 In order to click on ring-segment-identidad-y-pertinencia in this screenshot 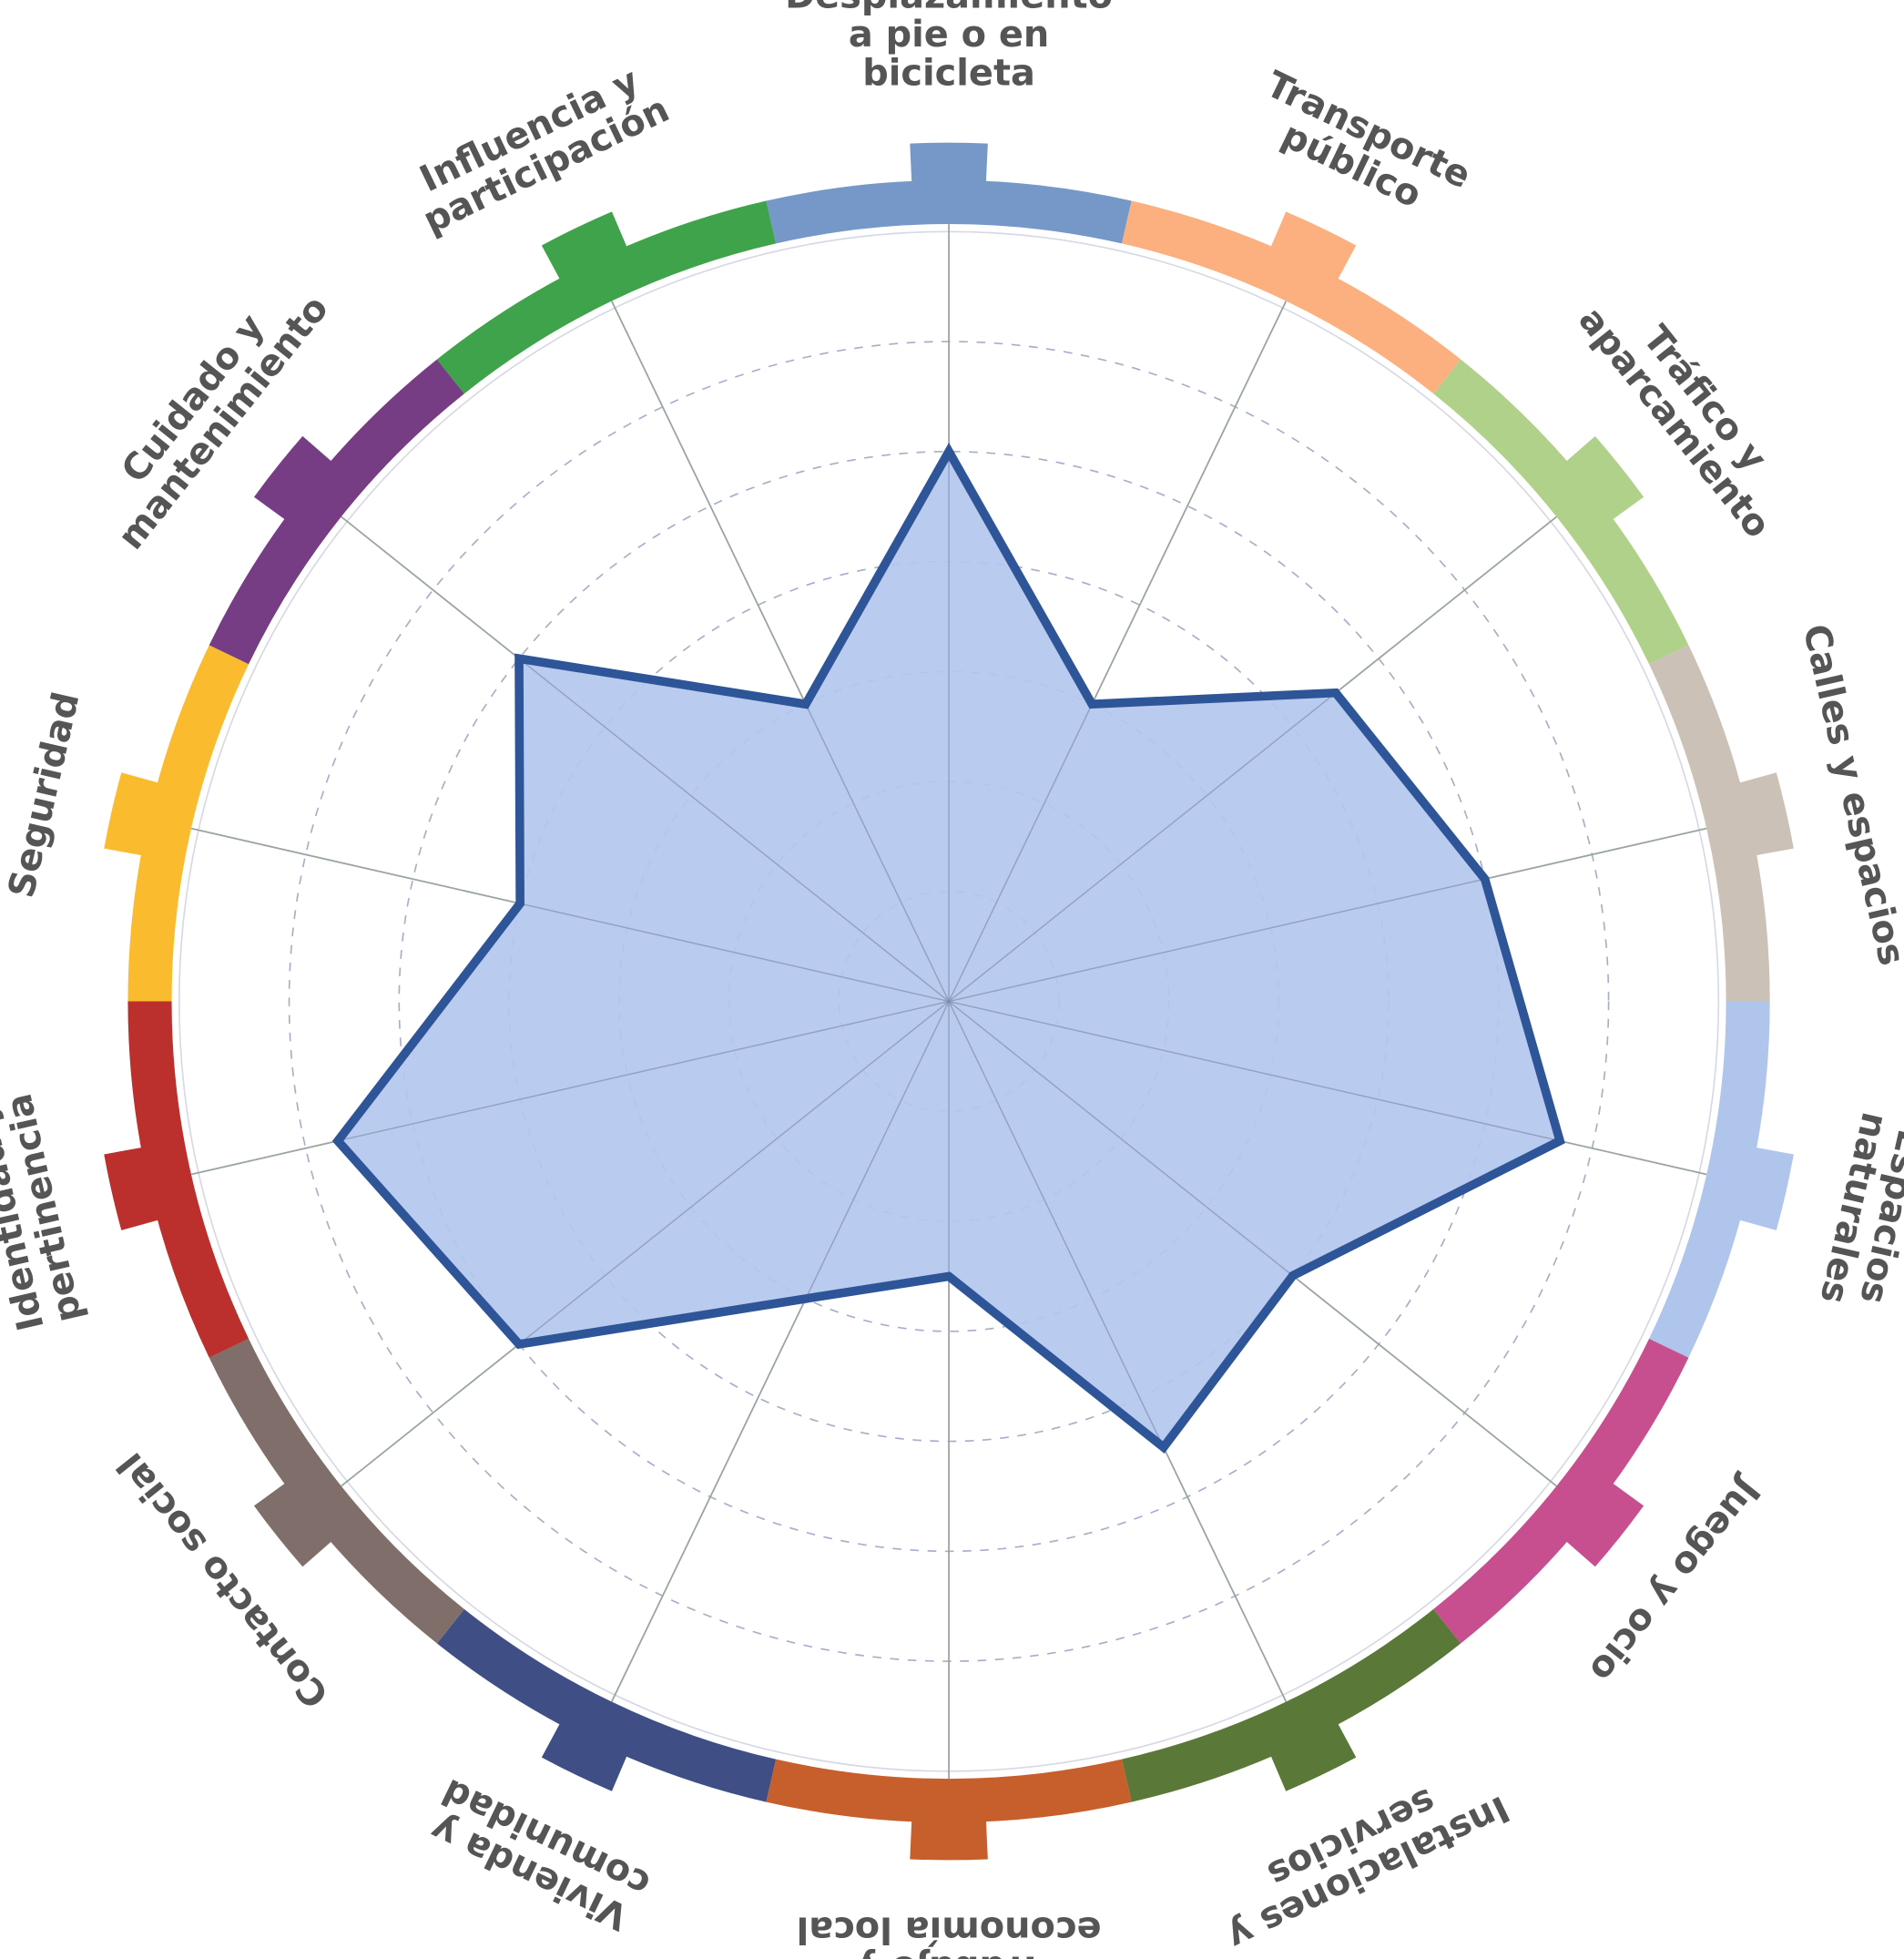, I will do `click(188, 1179)`.